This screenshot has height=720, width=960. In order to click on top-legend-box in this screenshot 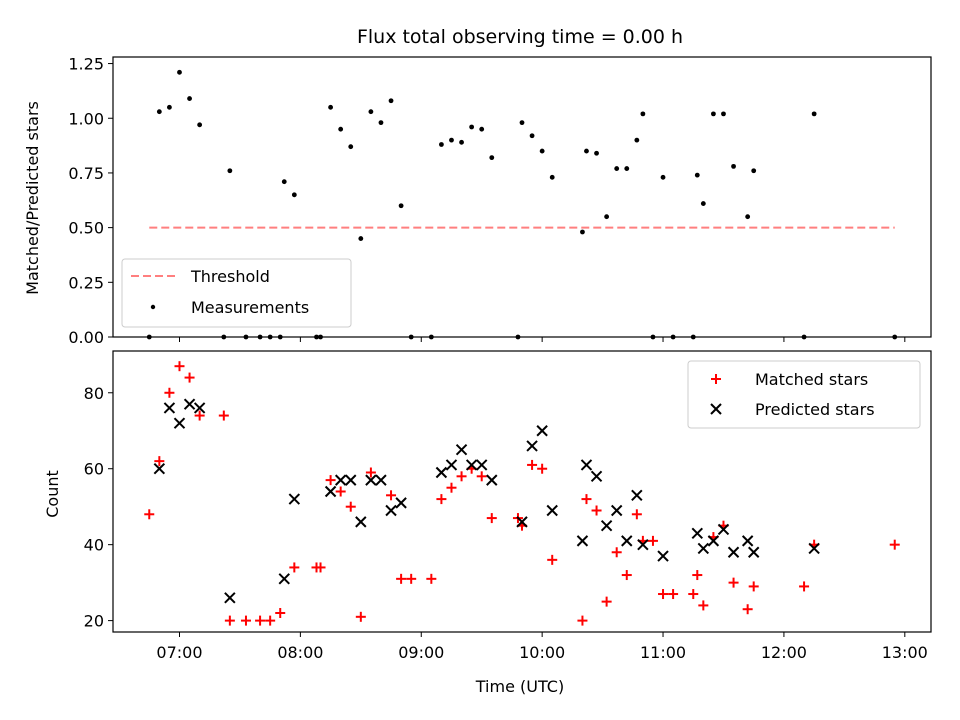, I will do `click(236, 293)`.